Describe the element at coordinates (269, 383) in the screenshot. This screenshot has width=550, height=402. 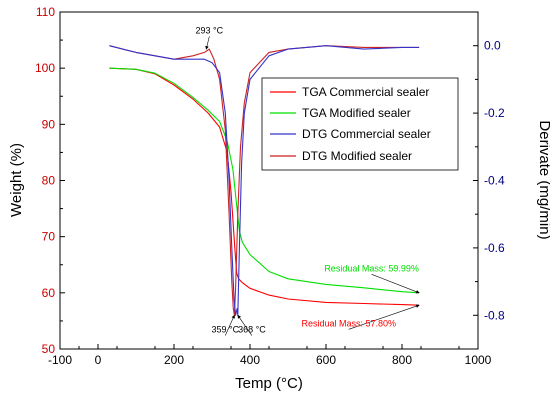
I see `x-axis-title: Temp (°C)` at that location.